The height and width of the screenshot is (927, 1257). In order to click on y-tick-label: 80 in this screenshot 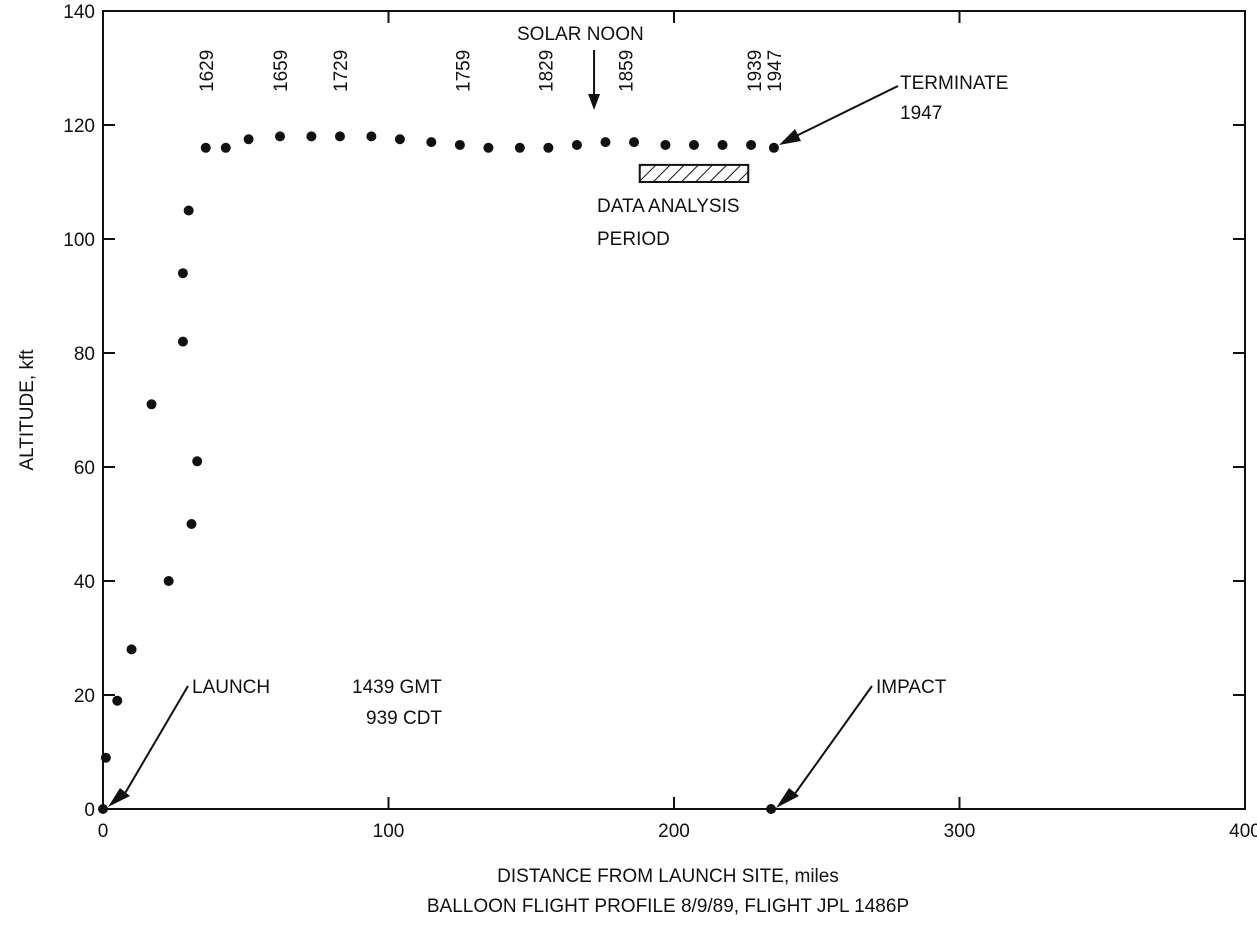, I will do `click(84, 354)`.